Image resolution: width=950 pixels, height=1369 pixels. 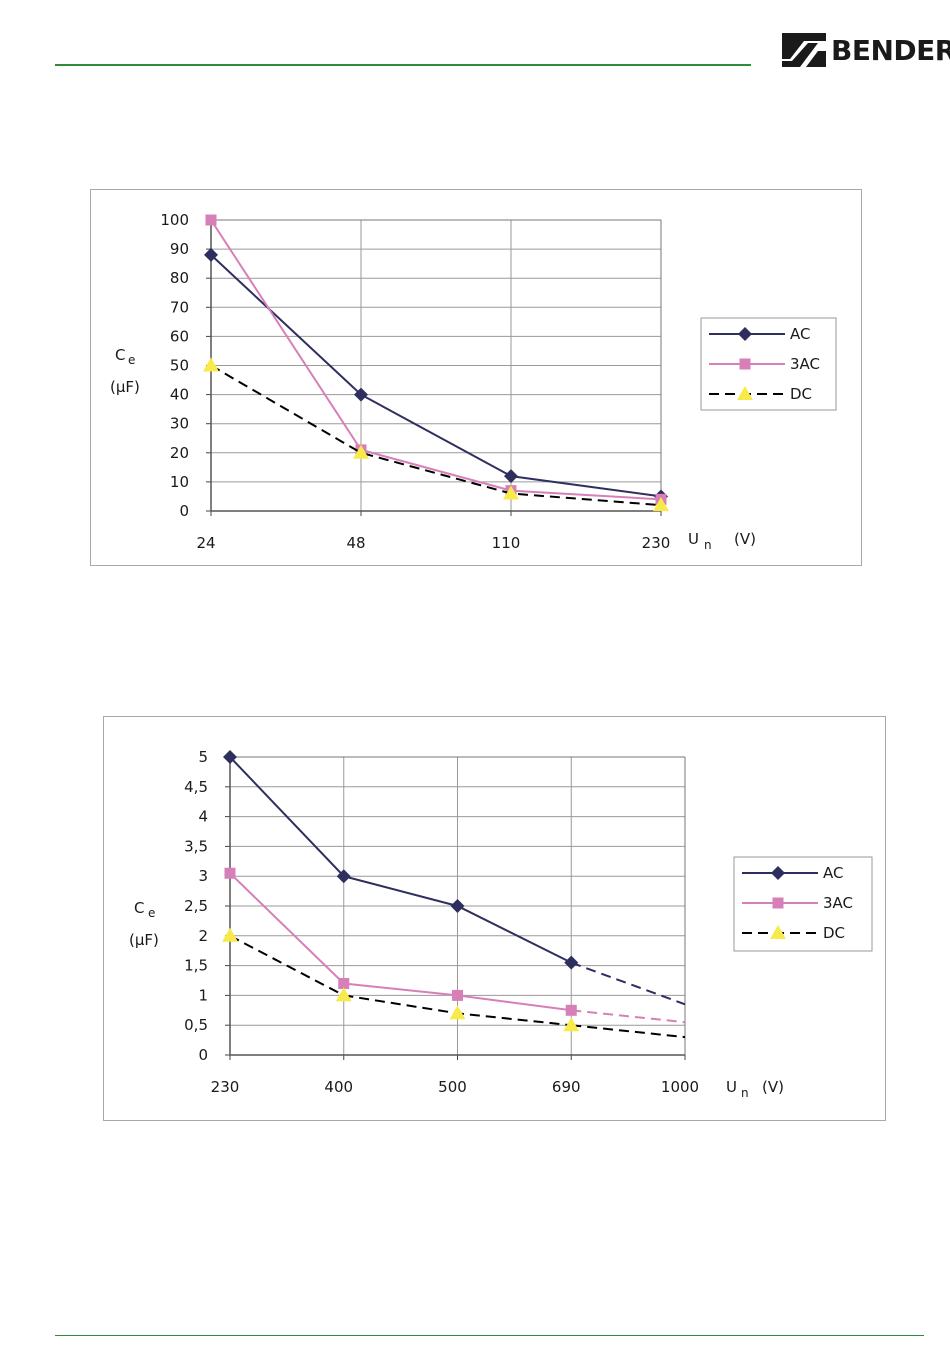 I want to click on x-tick-label: 500, so click(x=452, y=1087).